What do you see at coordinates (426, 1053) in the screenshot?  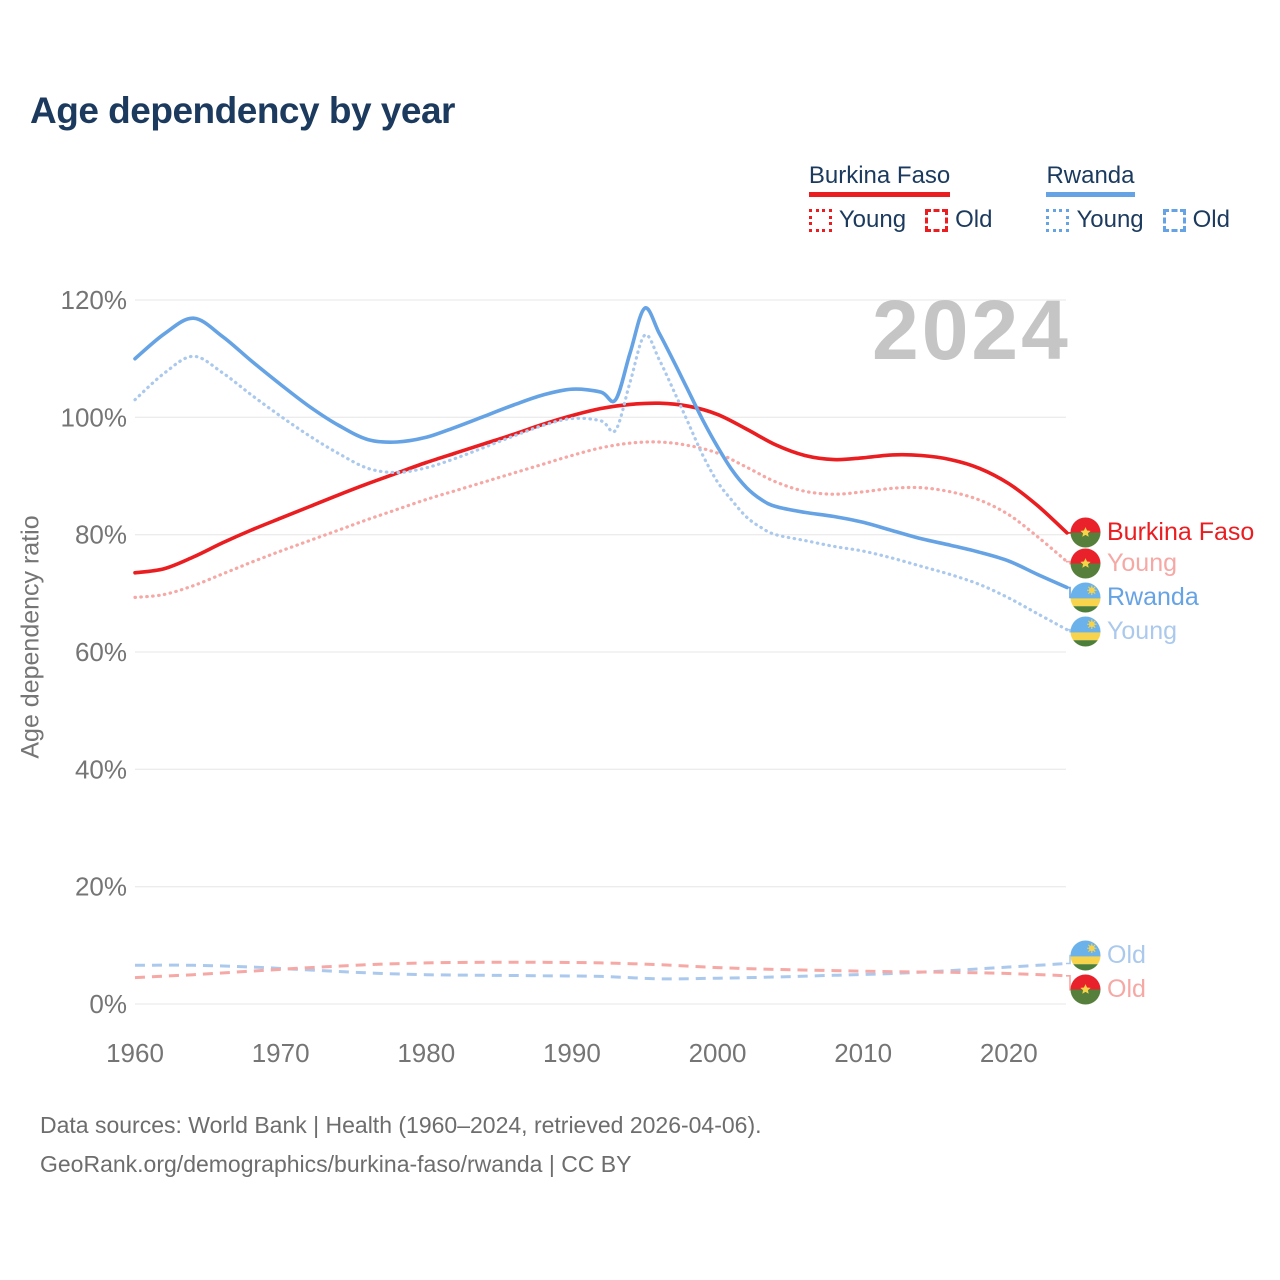 I see `x-tick-label: 1980` at bounding box center [426, 1053].